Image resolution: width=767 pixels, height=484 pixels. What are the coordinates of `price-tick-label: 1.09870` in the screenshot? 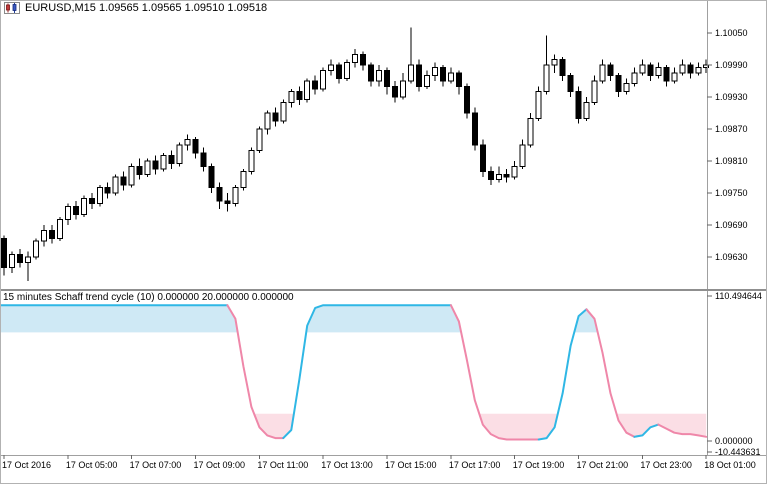 It's located at (731, 129).